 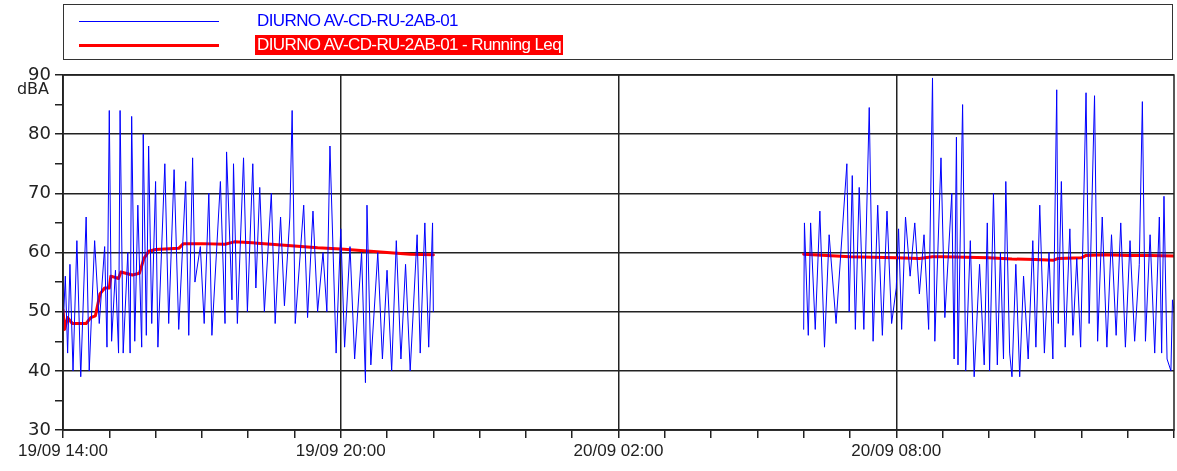 What do you see at coordinates (39, 251) in the screenshot?
I see `y-tick-label: 60` at bounding box center [39, 251].